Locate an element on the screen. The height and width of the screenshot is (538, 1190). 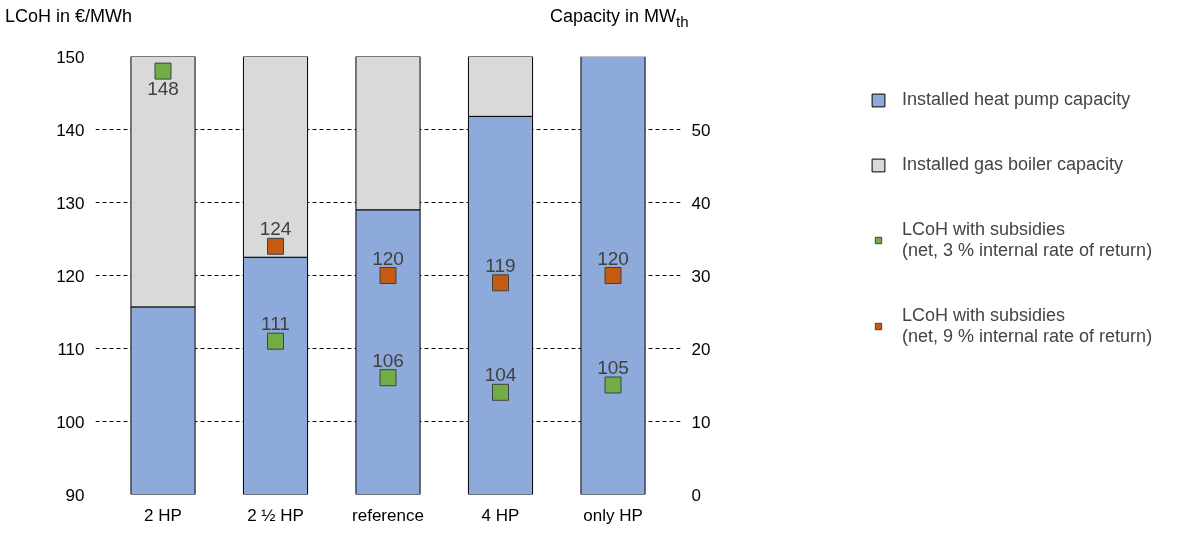
data-label: 106 is located at coordinates (388, 360).